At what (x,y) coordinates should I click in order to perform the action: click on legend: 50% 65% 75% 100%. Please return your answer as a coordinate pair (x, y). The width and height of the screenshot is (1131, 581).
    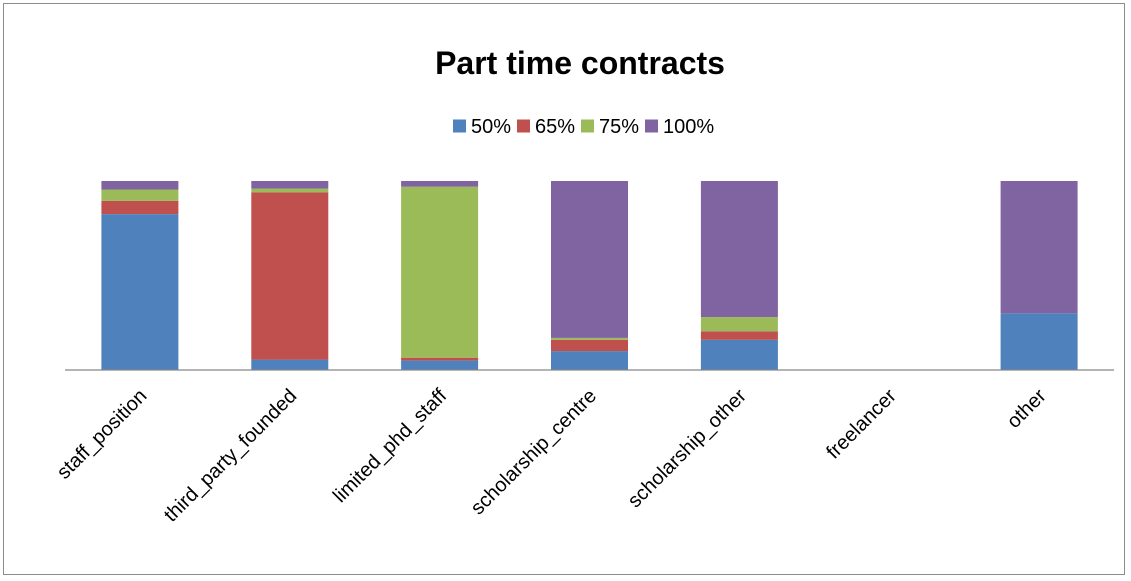
    Looking at the image, I should click on (583, 127).